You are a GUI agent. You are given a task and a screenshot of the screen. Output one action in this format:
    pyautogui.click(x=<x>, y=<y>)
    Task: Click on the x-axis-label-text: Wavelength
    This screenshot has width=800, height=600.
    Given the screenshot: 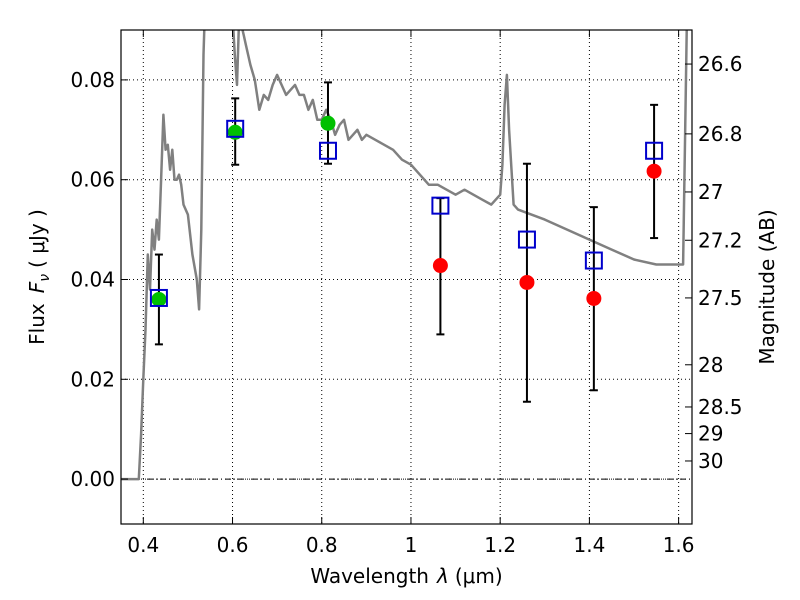 What is the action you would take?
    pyautogui.click(x=369, y=576)
    